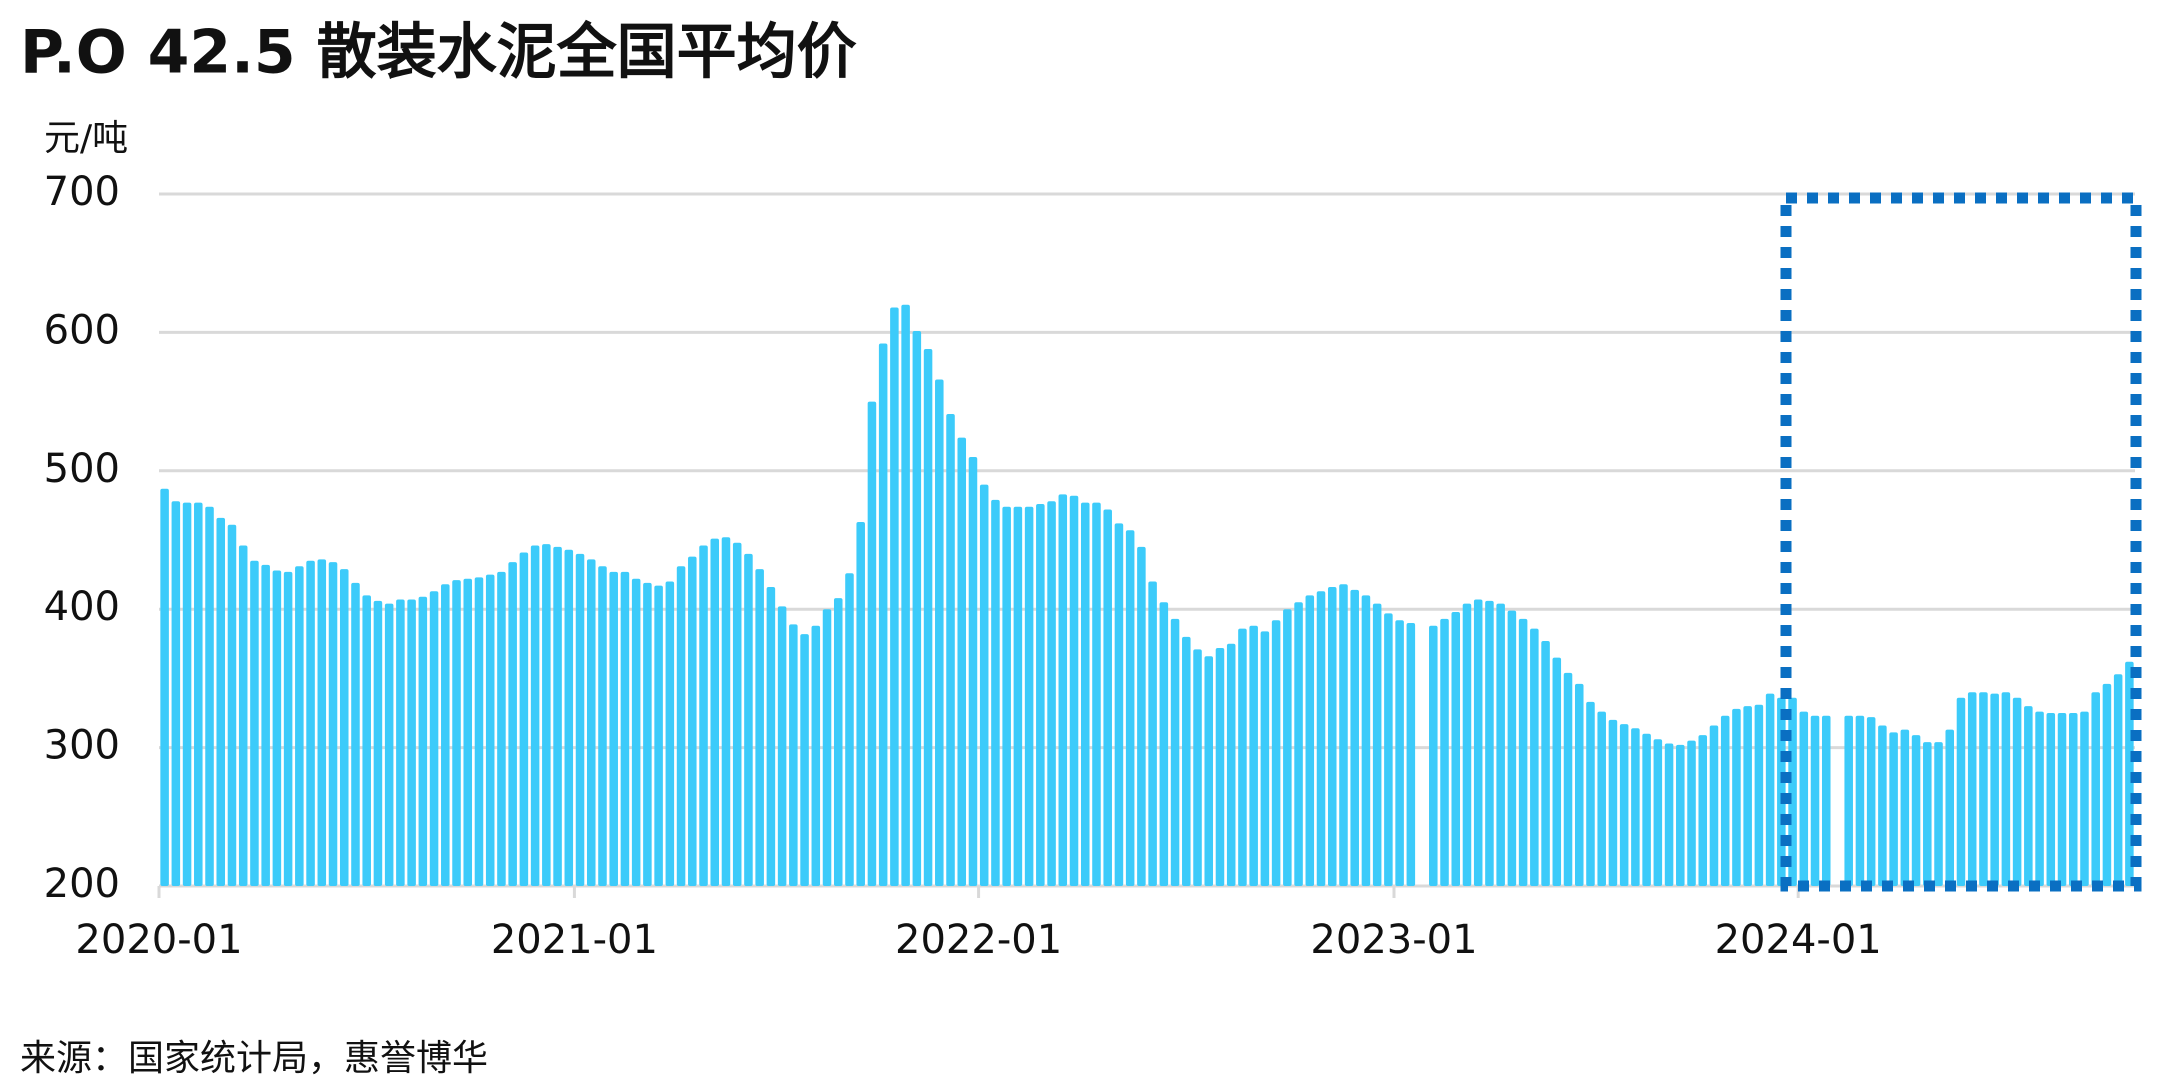  I want to click on x-tick-label: 2023-01, so click(1393, 940).